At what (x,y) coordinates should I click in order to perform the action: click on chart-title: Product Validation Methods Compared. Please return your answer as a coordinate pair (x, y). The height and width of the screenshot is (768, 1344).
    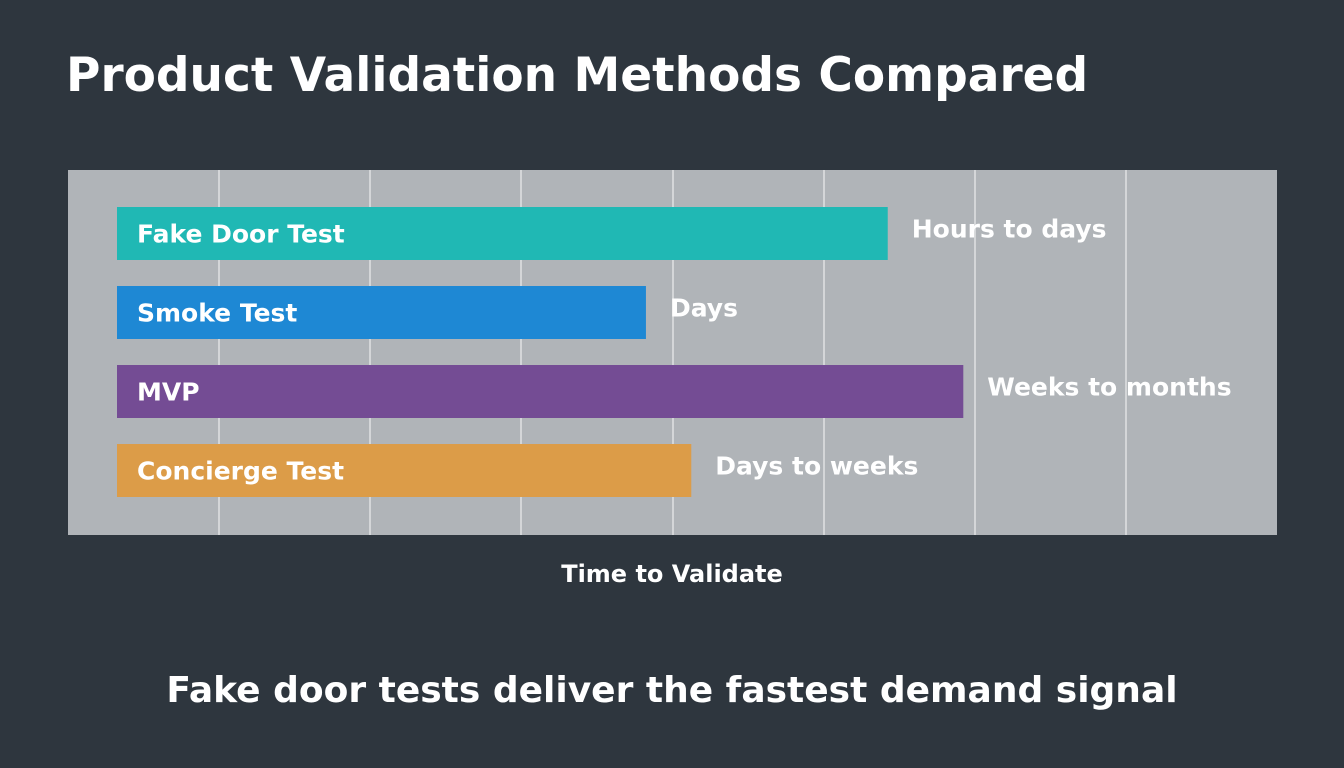
    Looking at the image, I should click on (577, 75).